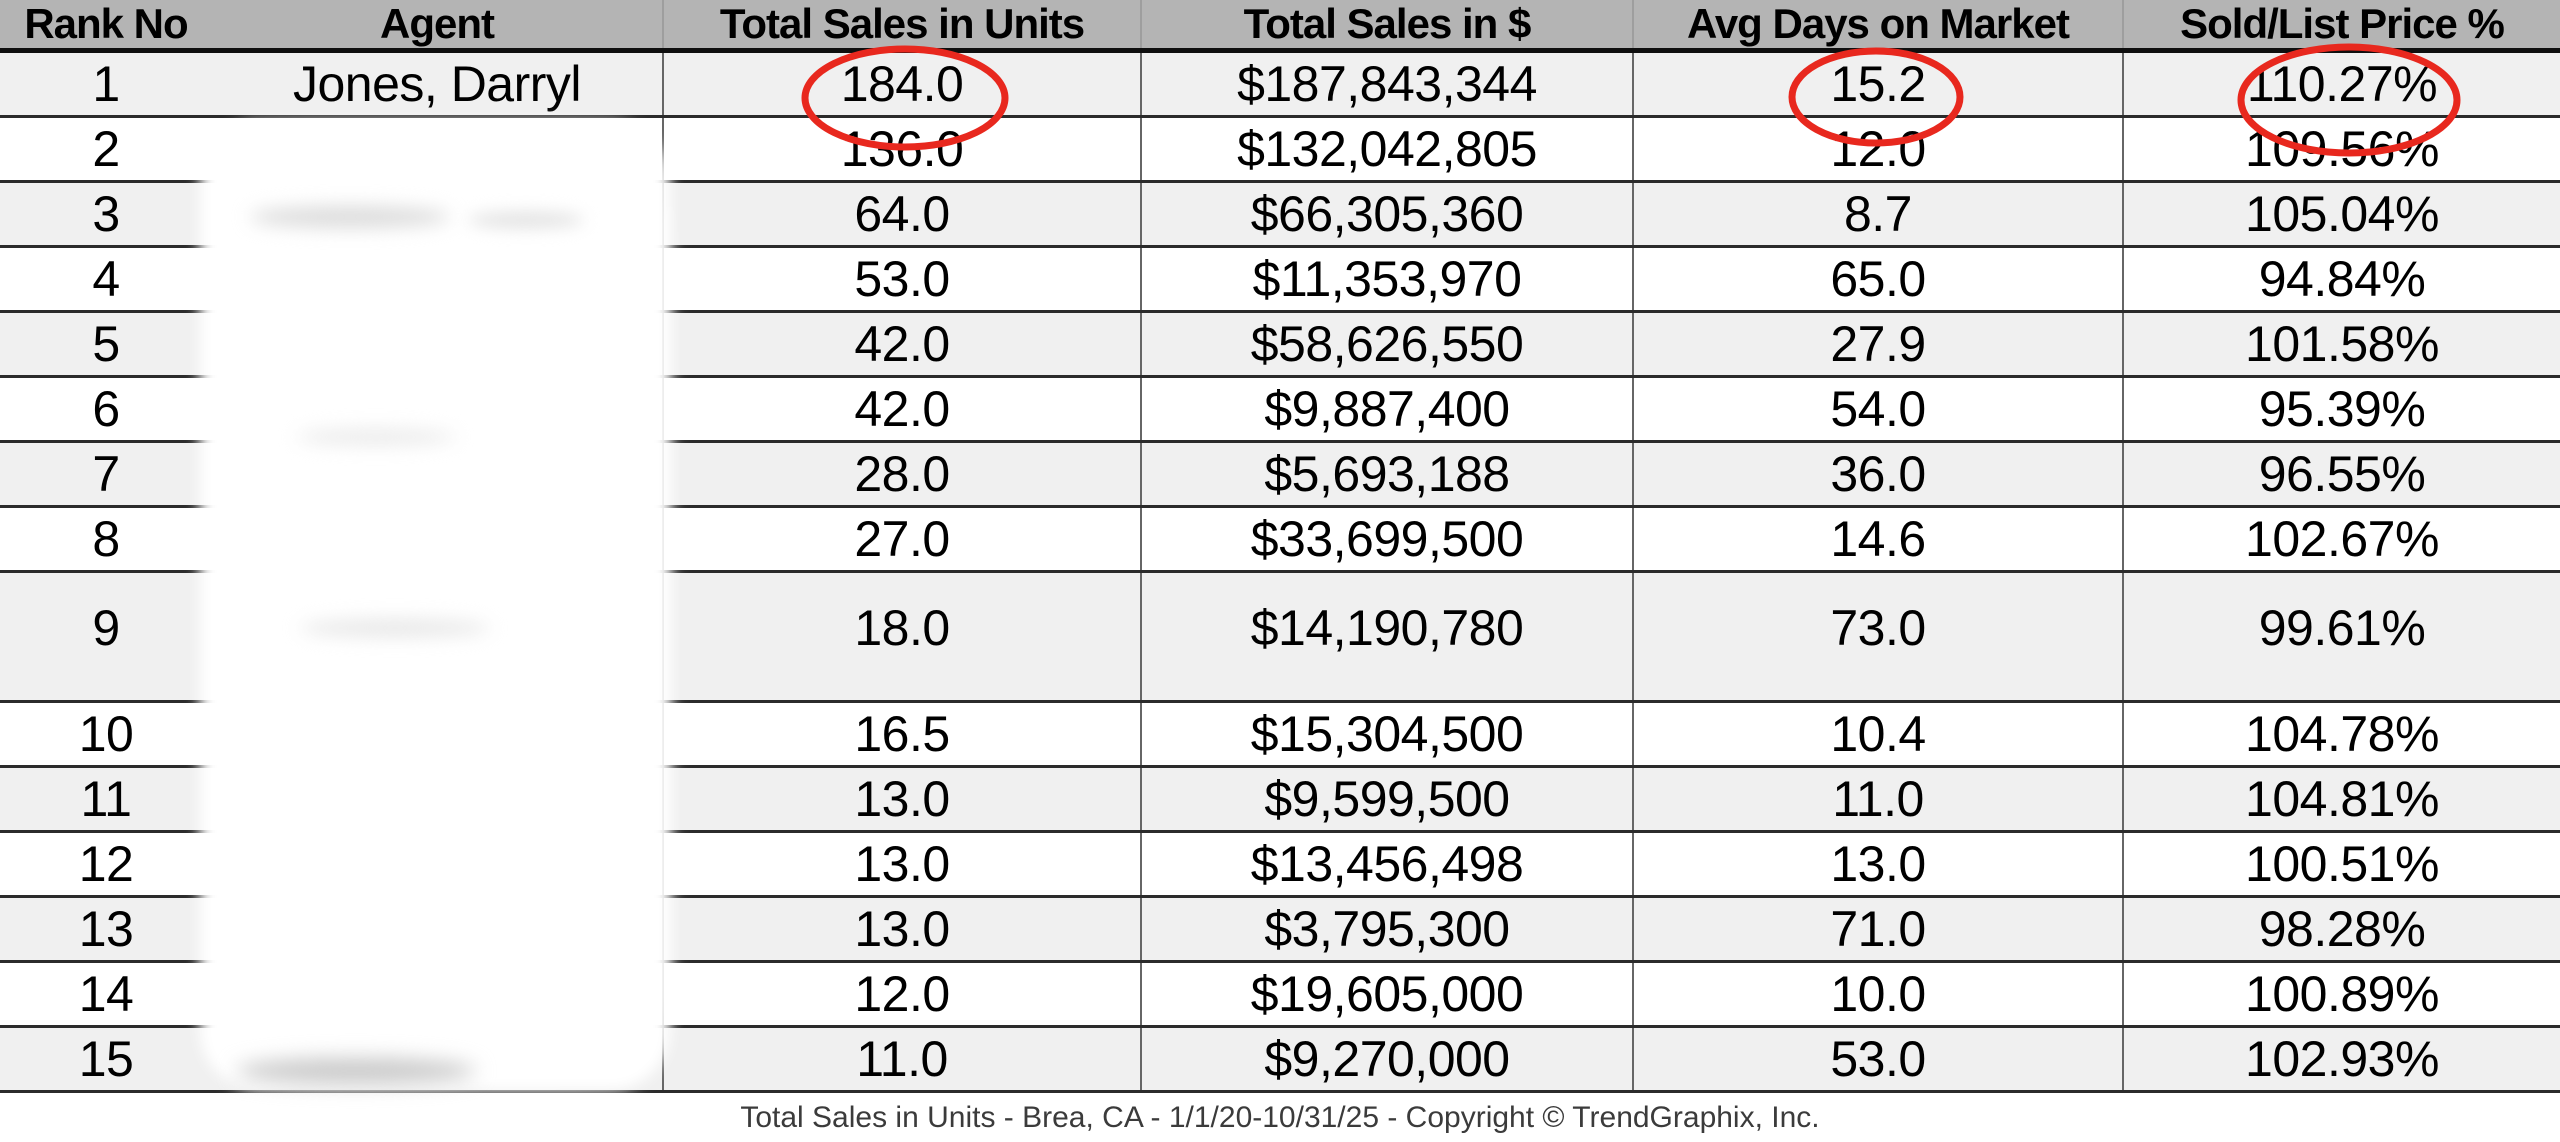  Describe the element at coordinates (2341, 214) in the screenshot. I see `sold-list-cell: 105.04%` at that location.